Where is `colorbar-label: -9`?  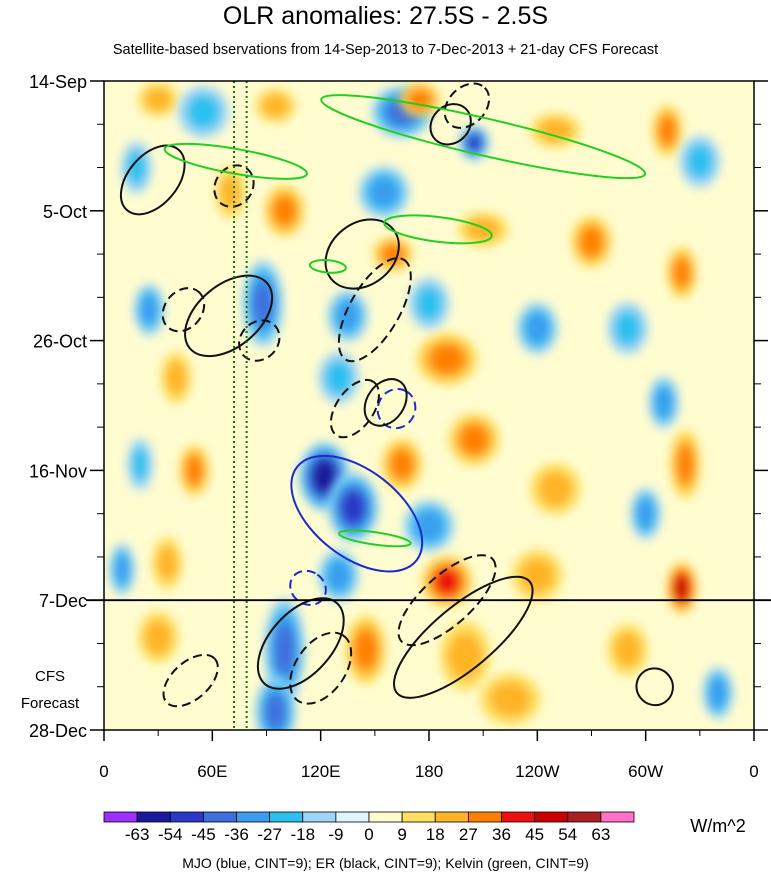
colorbar-label: -9 is located at coordinates (335, 834).